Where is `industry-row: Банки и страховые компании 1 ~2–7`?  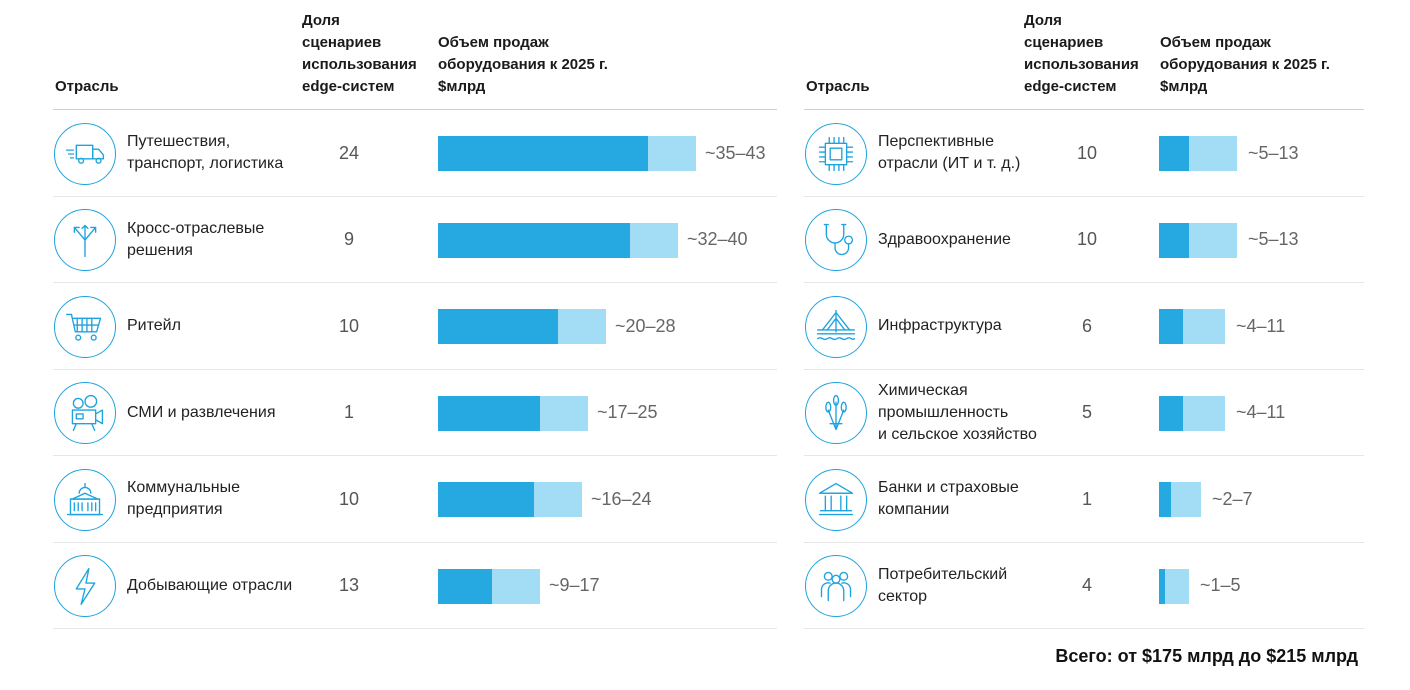 industry-row: Банки и страховые компании 1 ~2–7 is located at coordinates (1084, 499).